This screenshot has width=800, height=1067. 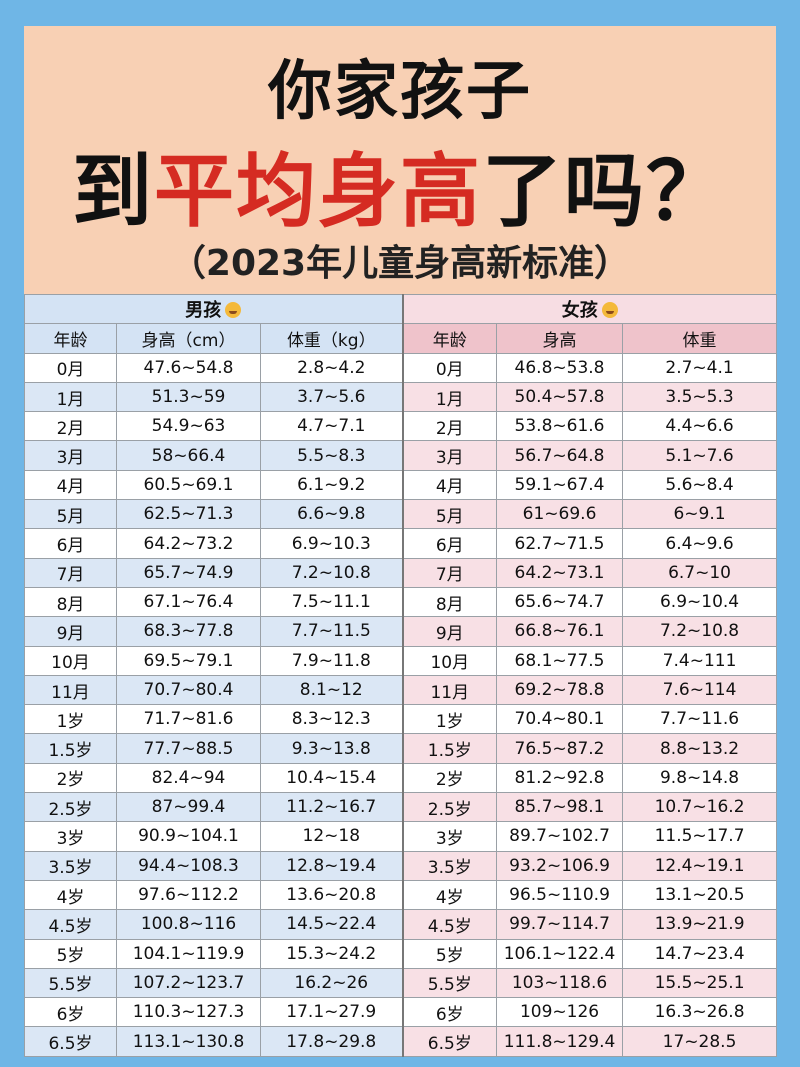 What do you see at coordinates (400, 92) in the screenshot?
I see `title-line-1: 你家孩子` at bounding box center [400, 92].